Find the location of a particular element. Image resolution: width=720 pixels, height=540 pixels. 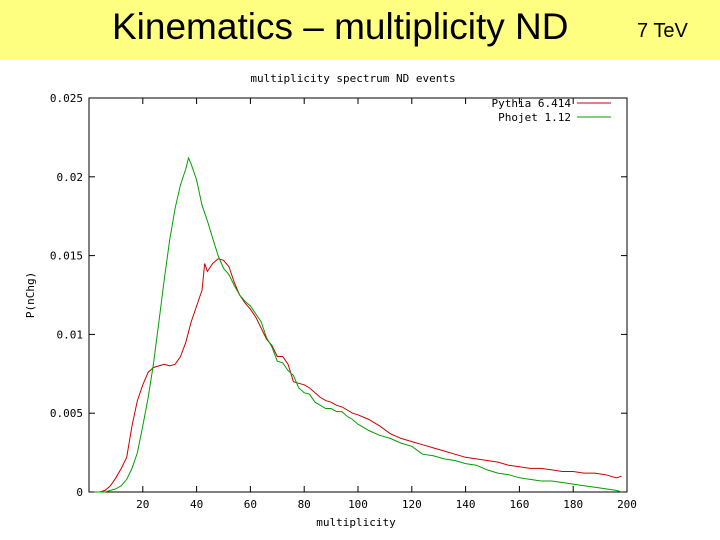

x-tick-label: 180 is located at coordinates (573, 504).